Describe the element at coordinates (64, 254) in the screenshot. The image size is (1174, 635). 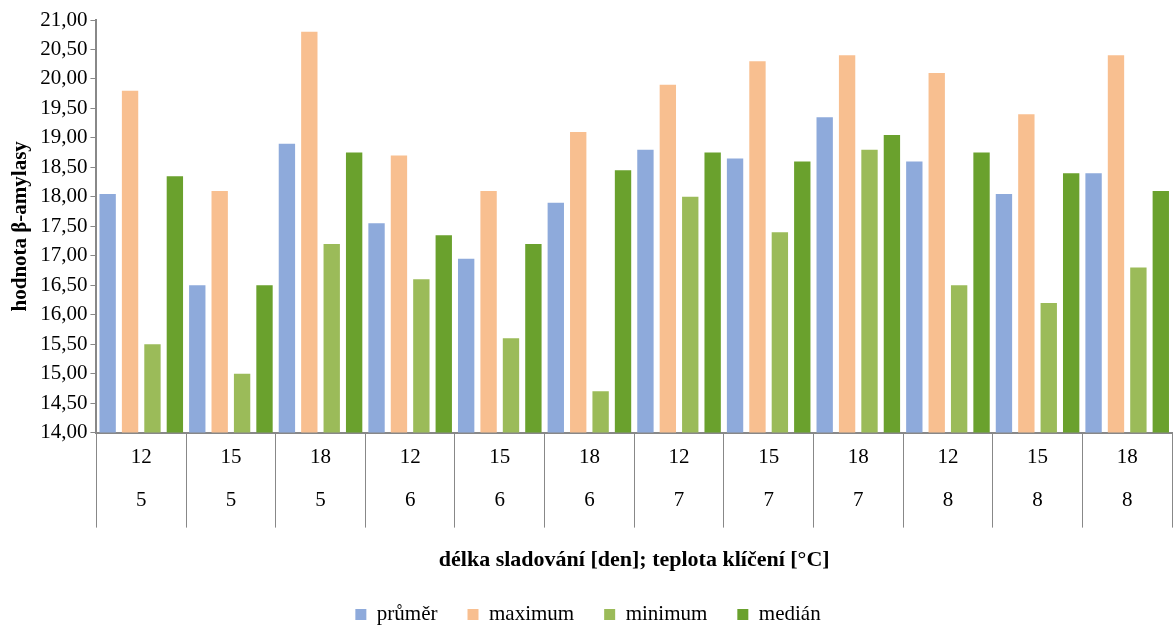
I see `y-tick-label: 17,00` at that location.